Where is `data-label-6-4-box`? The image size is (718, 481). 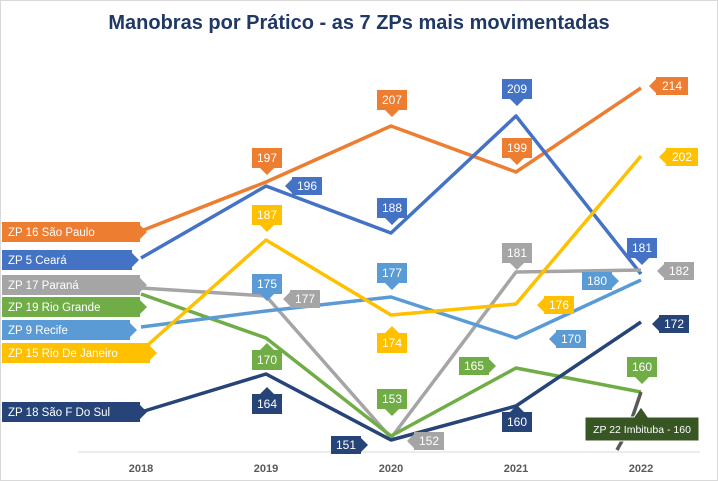 data-label-6-4-box is located at coordinates (670, 324).